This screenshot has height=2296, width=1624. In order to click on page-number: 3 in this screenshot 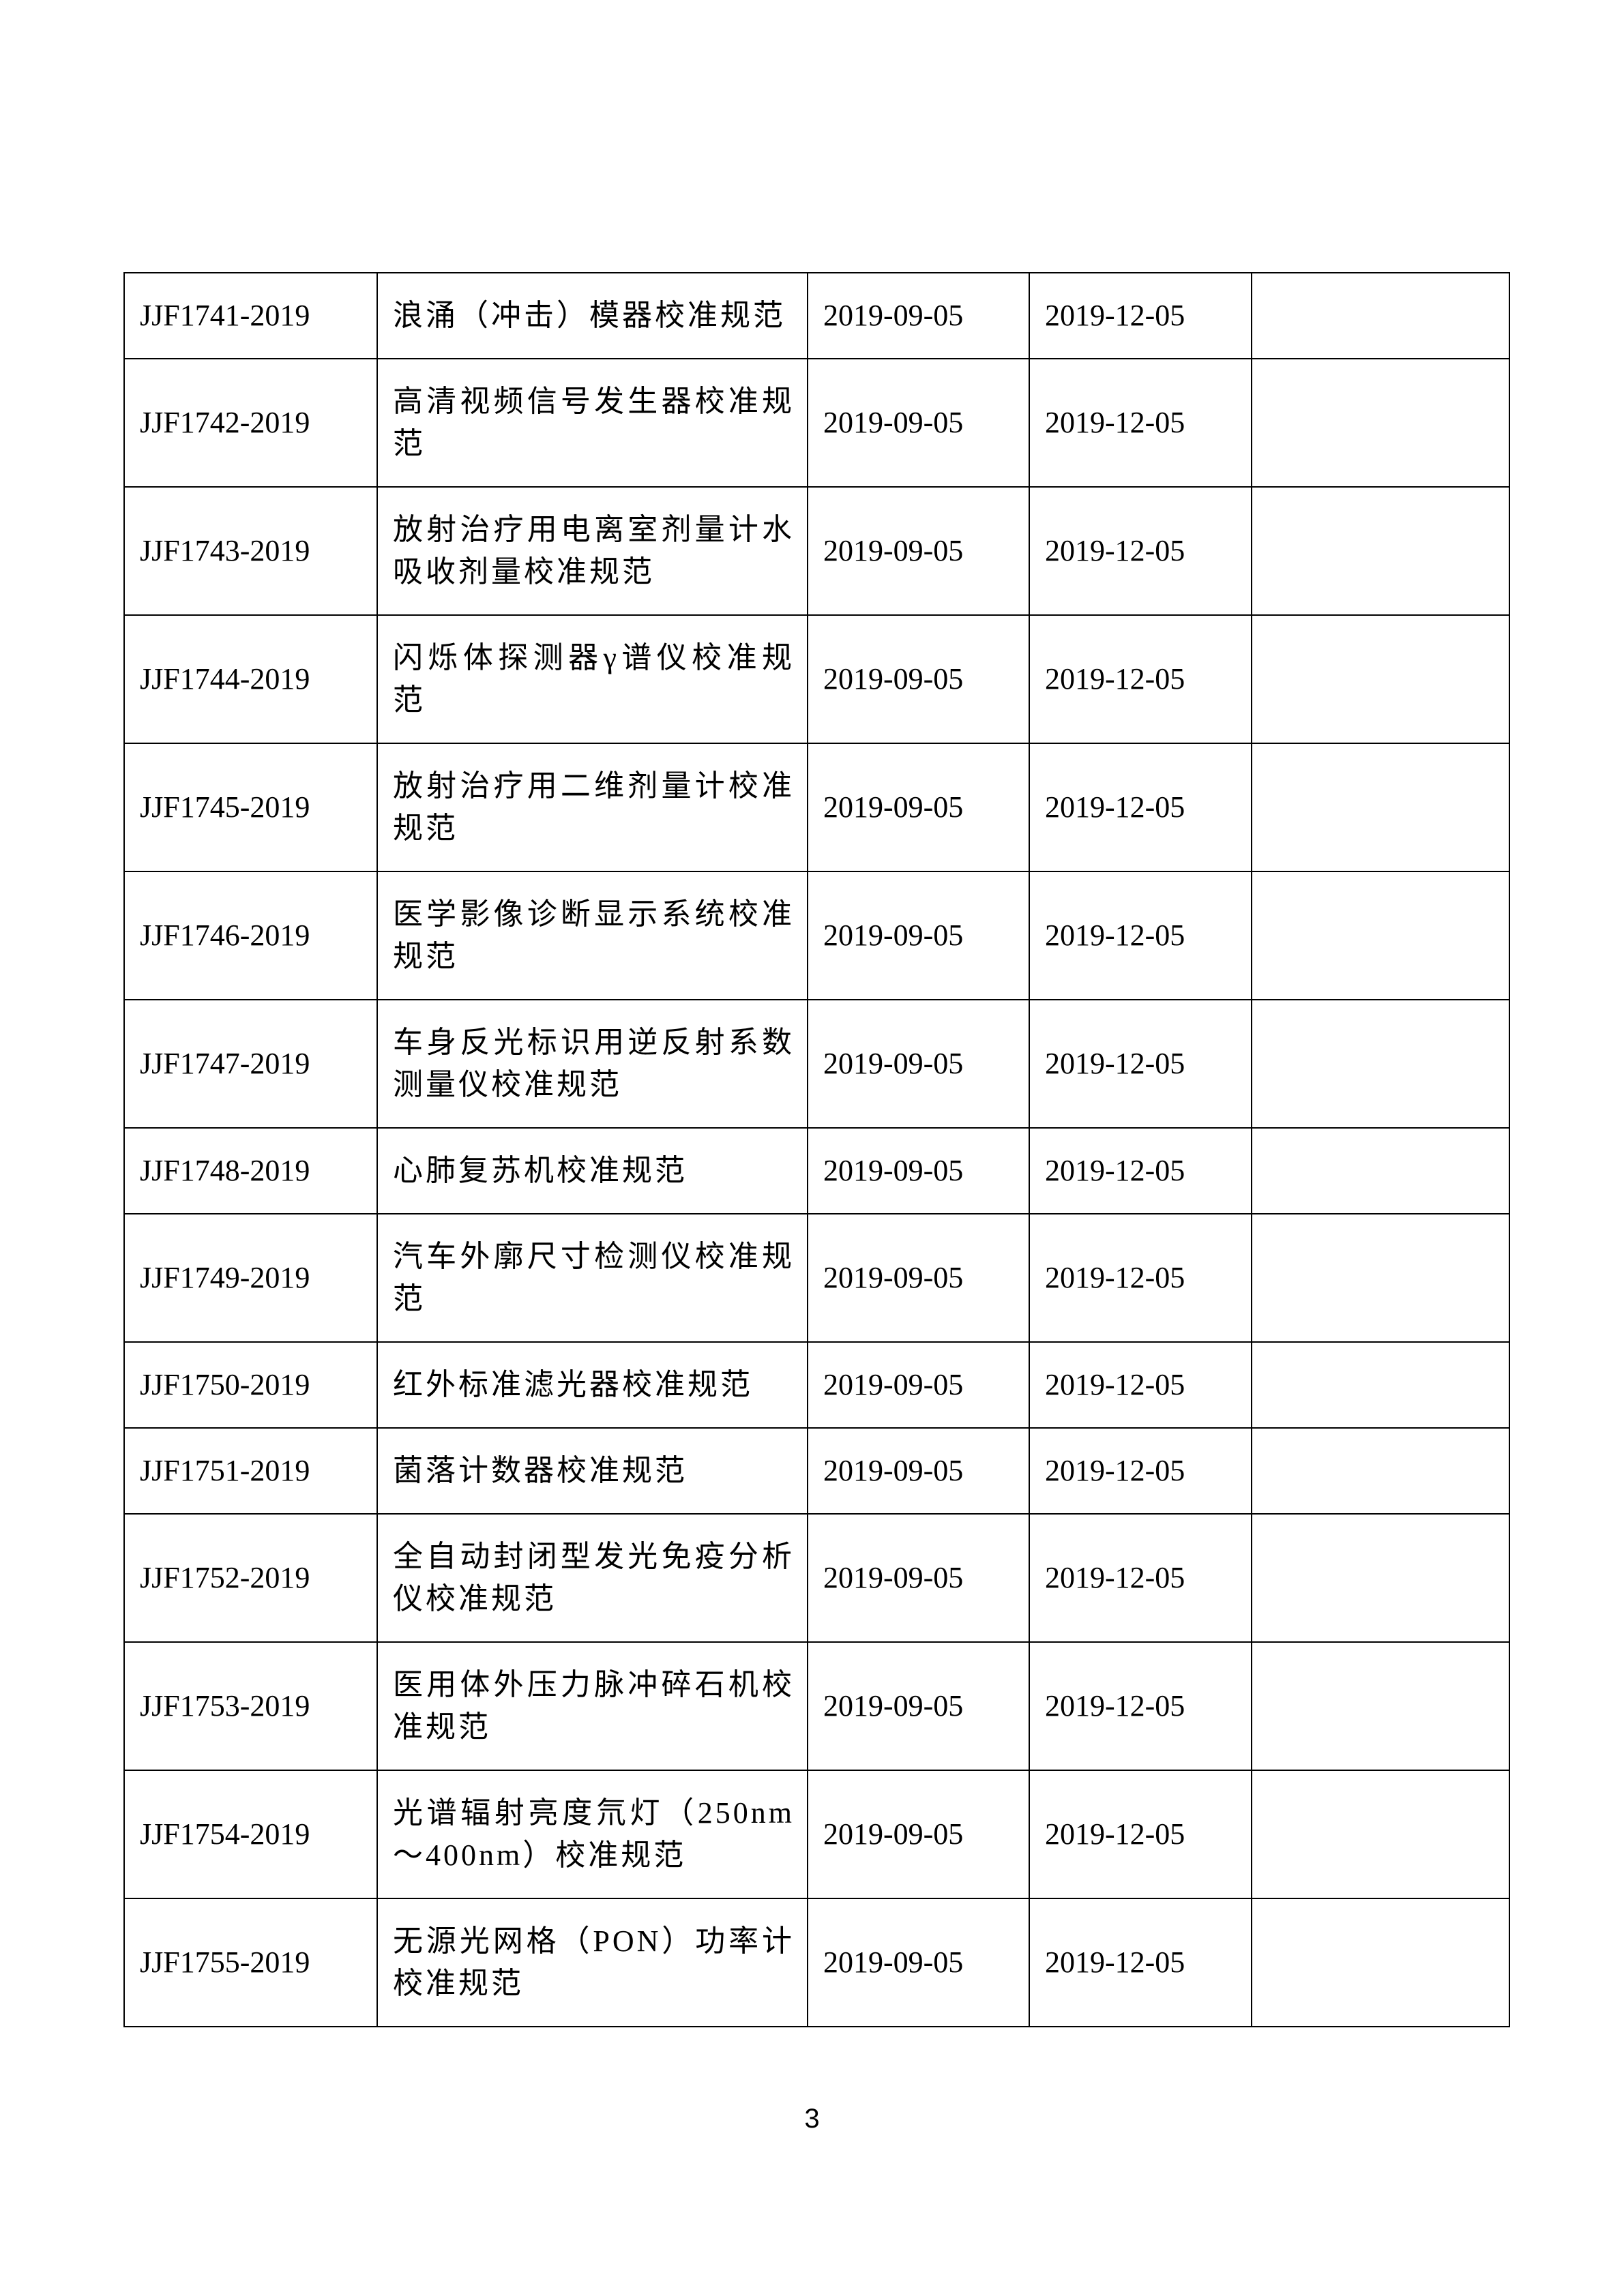, I will do `click(812, 2119)`.